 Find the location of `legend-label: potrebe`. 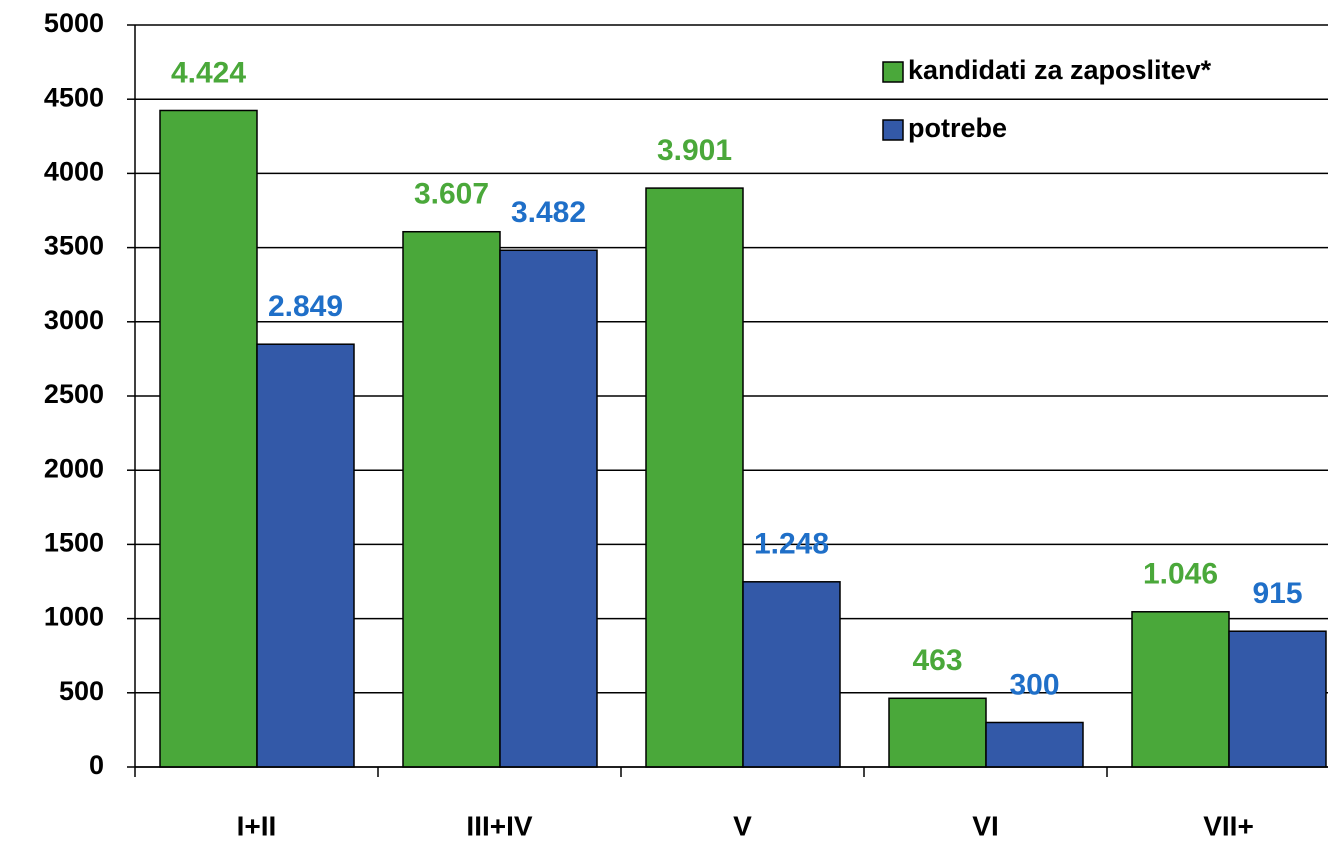

legend-label: potrebe is located at coordinates (957, 128).